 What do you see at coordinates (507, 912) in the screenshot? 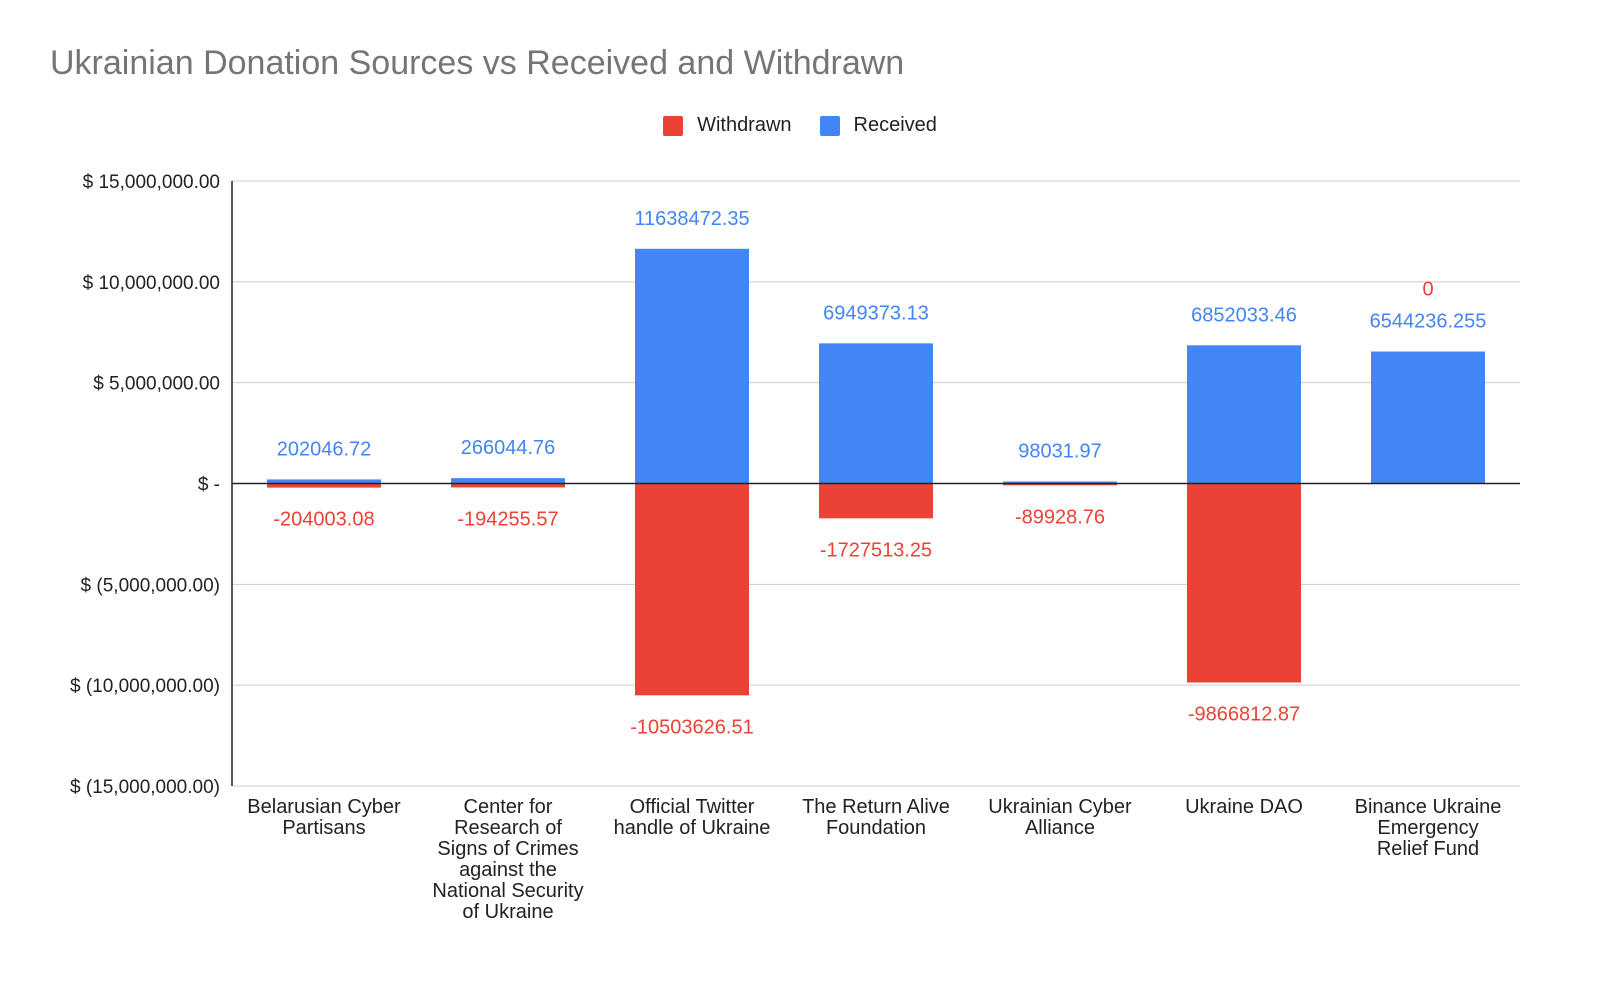
I see `x-category-label-line: of Ukraine` at bounding box center [507, 912].